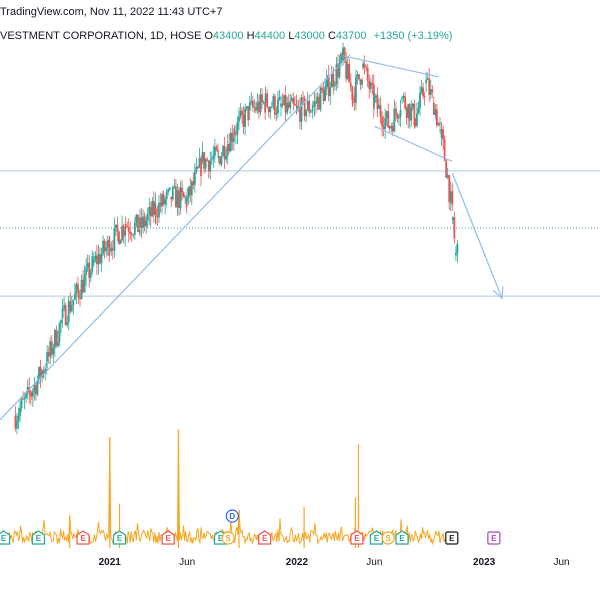  I want to click on event-marker-earnings_latest: E, so click(452, 538).